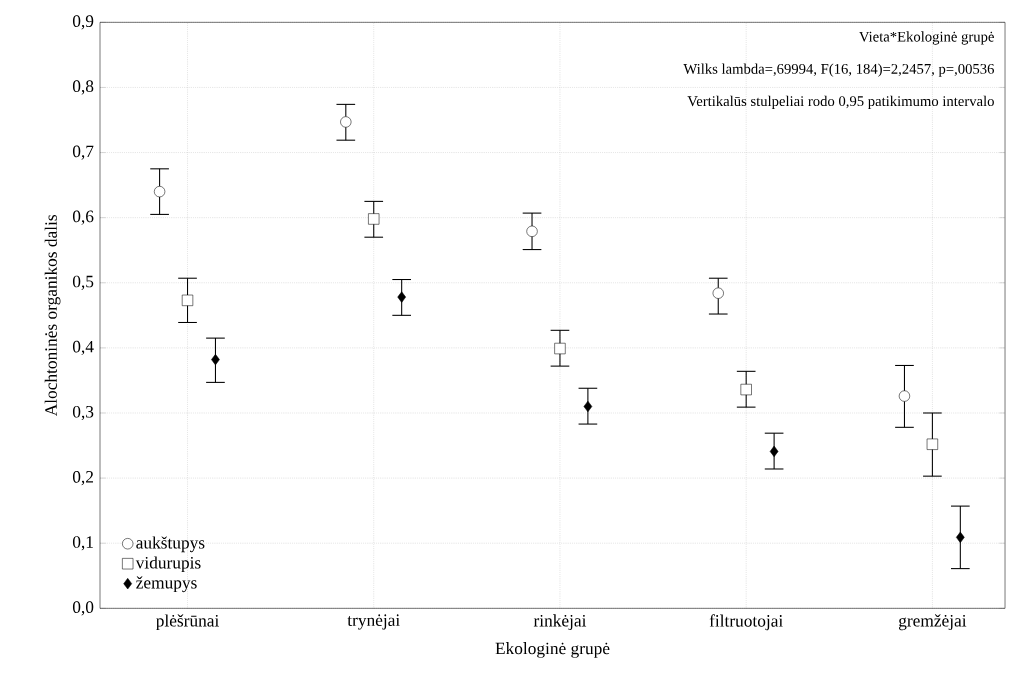 The height and width of the screenshot is (673, 1012). I want to click on annotation: Wilks lambda=,69994, F(16, 184)=2,2457, p=,00536, so click(838, 70).